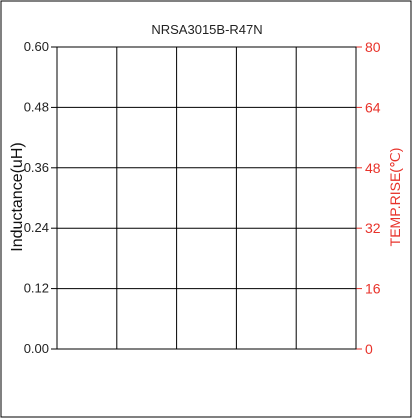 This screenshot has height=418, width=412. Describe the element at coordinates (36, 348) in the screenshot. I see `y-tick-label: 0.00` at that location.